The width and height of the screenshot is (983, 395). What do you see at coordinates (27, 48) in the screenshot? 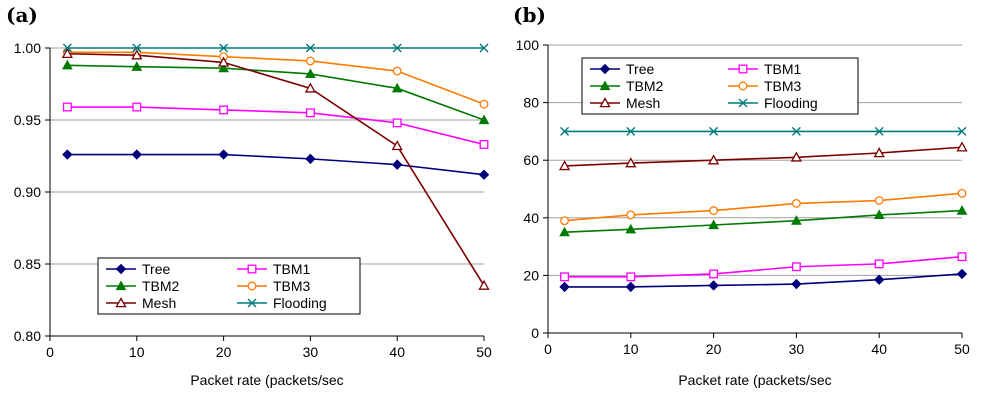
I see `y-tick-label: 1.00` at bounding box center [27, 48].